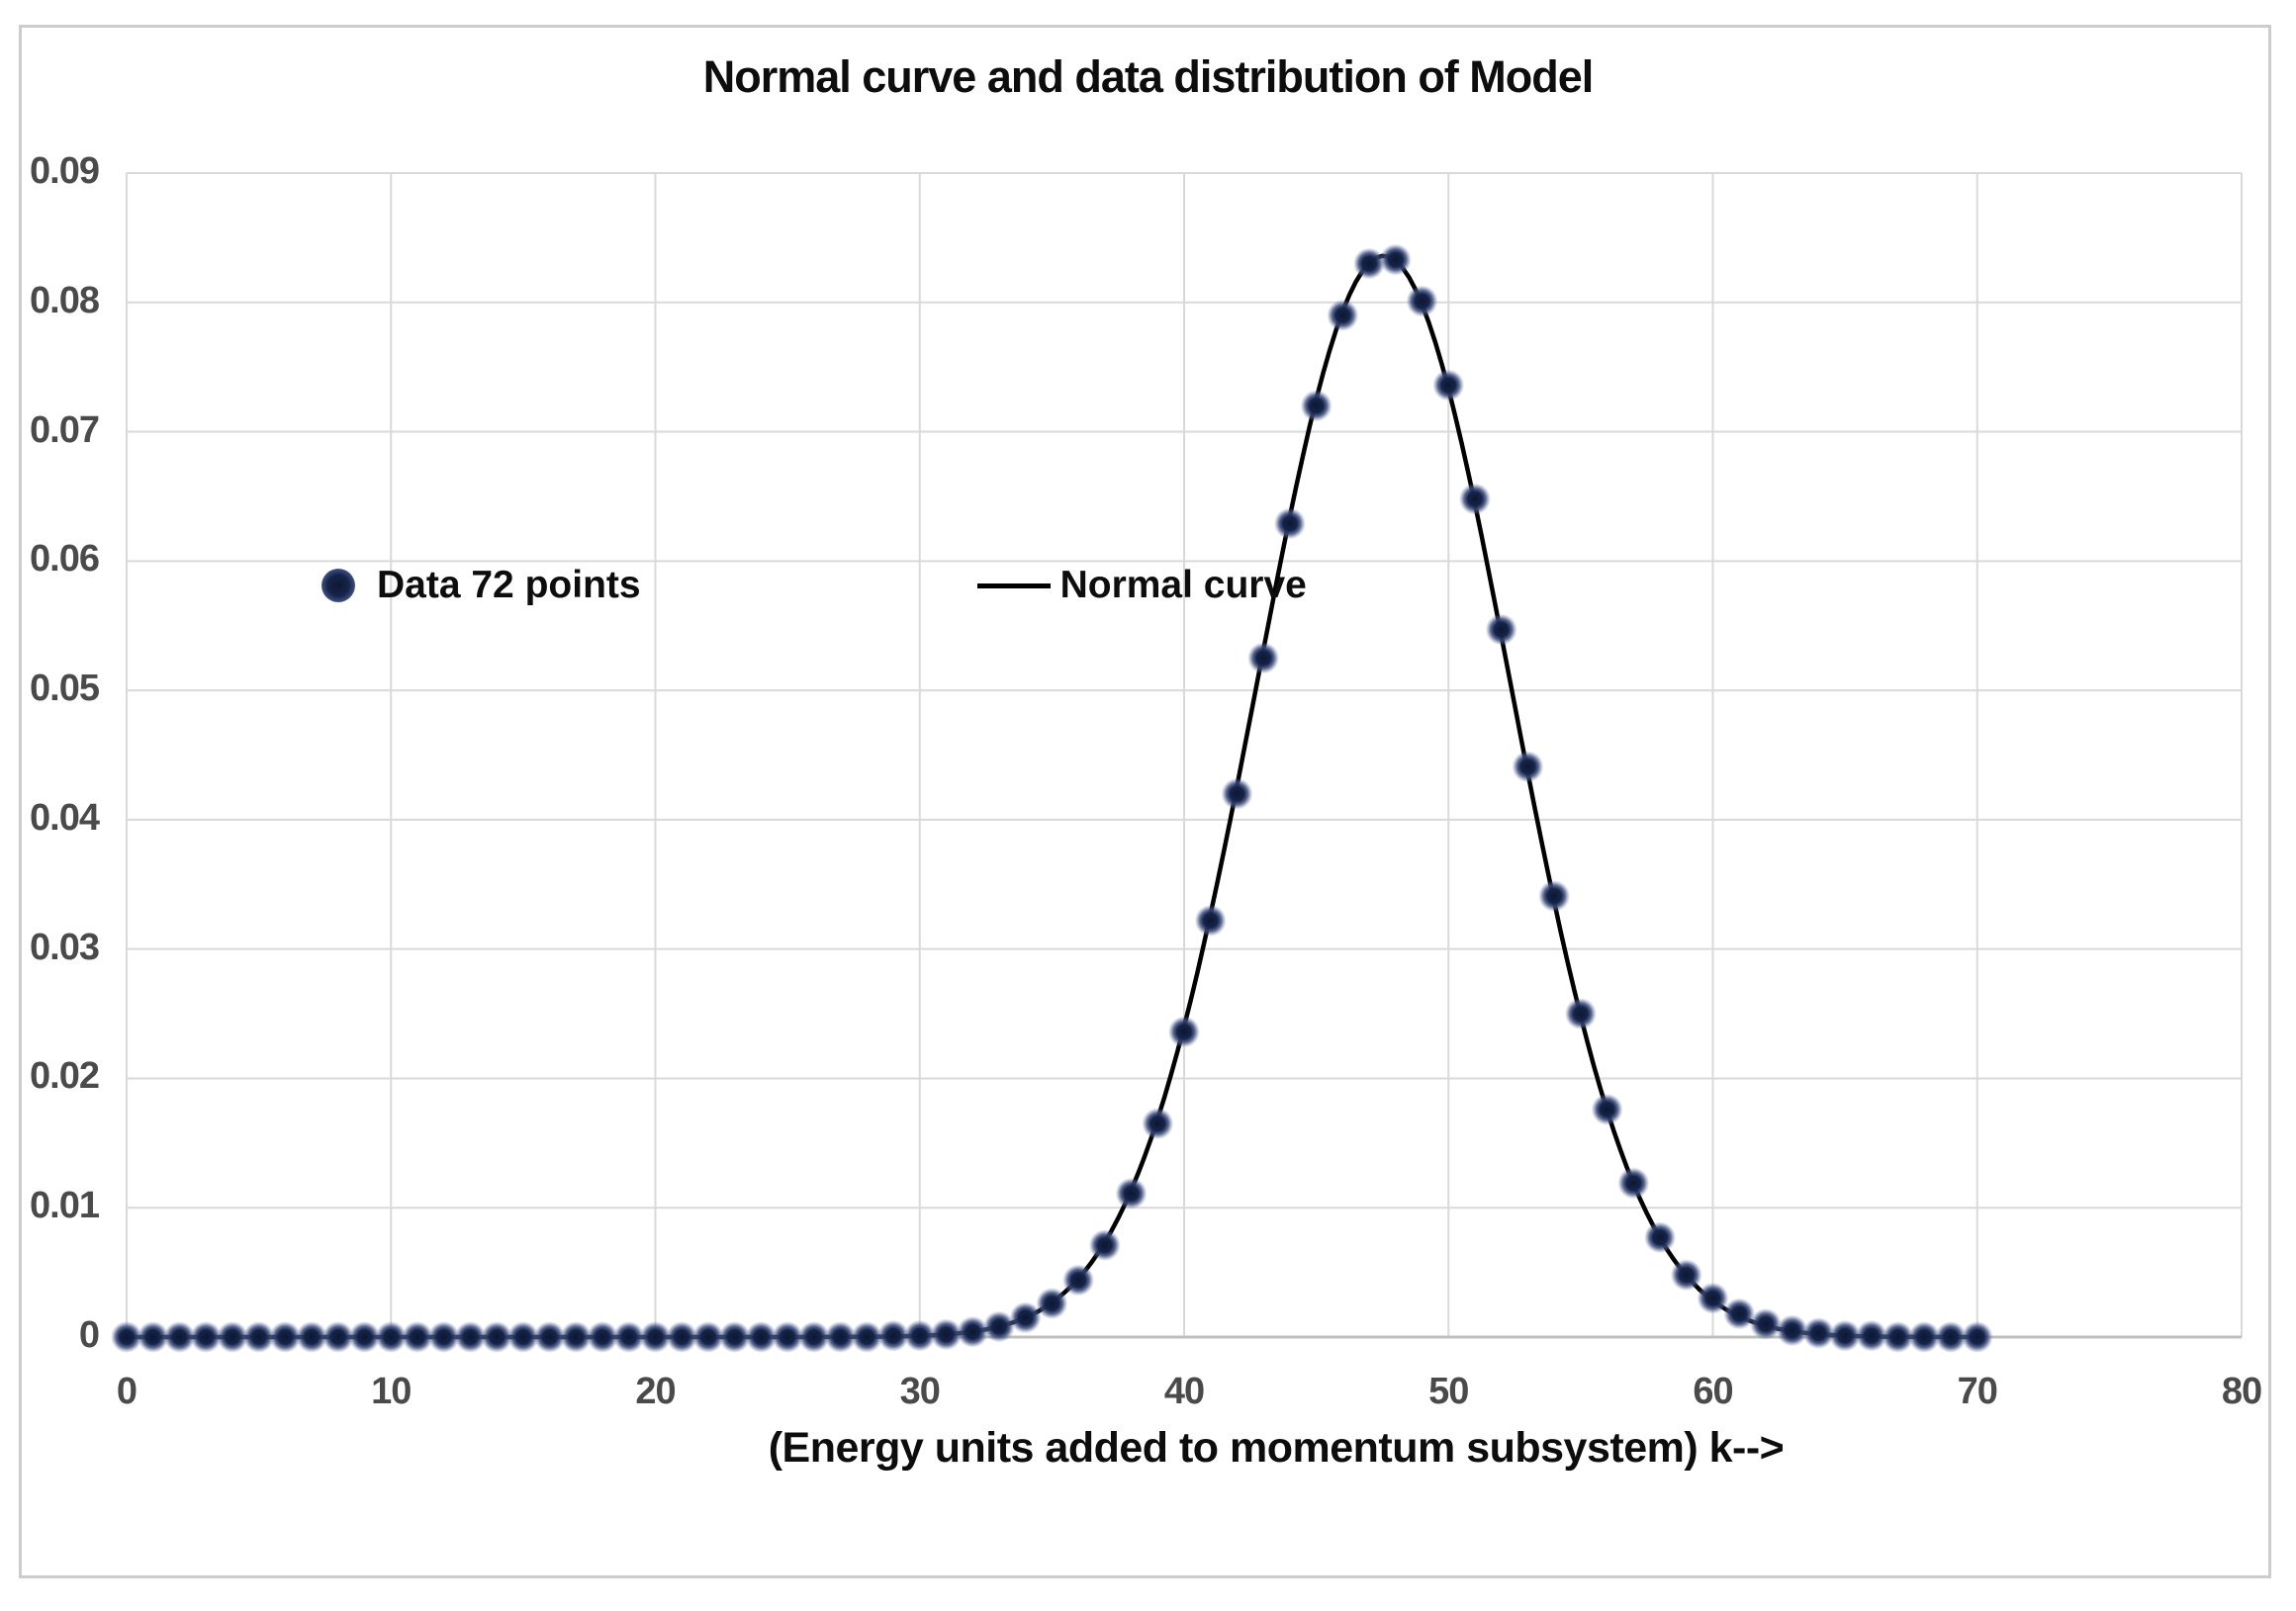 This screenshot has width=2296, height=1611. I want to click on y-tick-label: 0.01, so click(65, 1206).